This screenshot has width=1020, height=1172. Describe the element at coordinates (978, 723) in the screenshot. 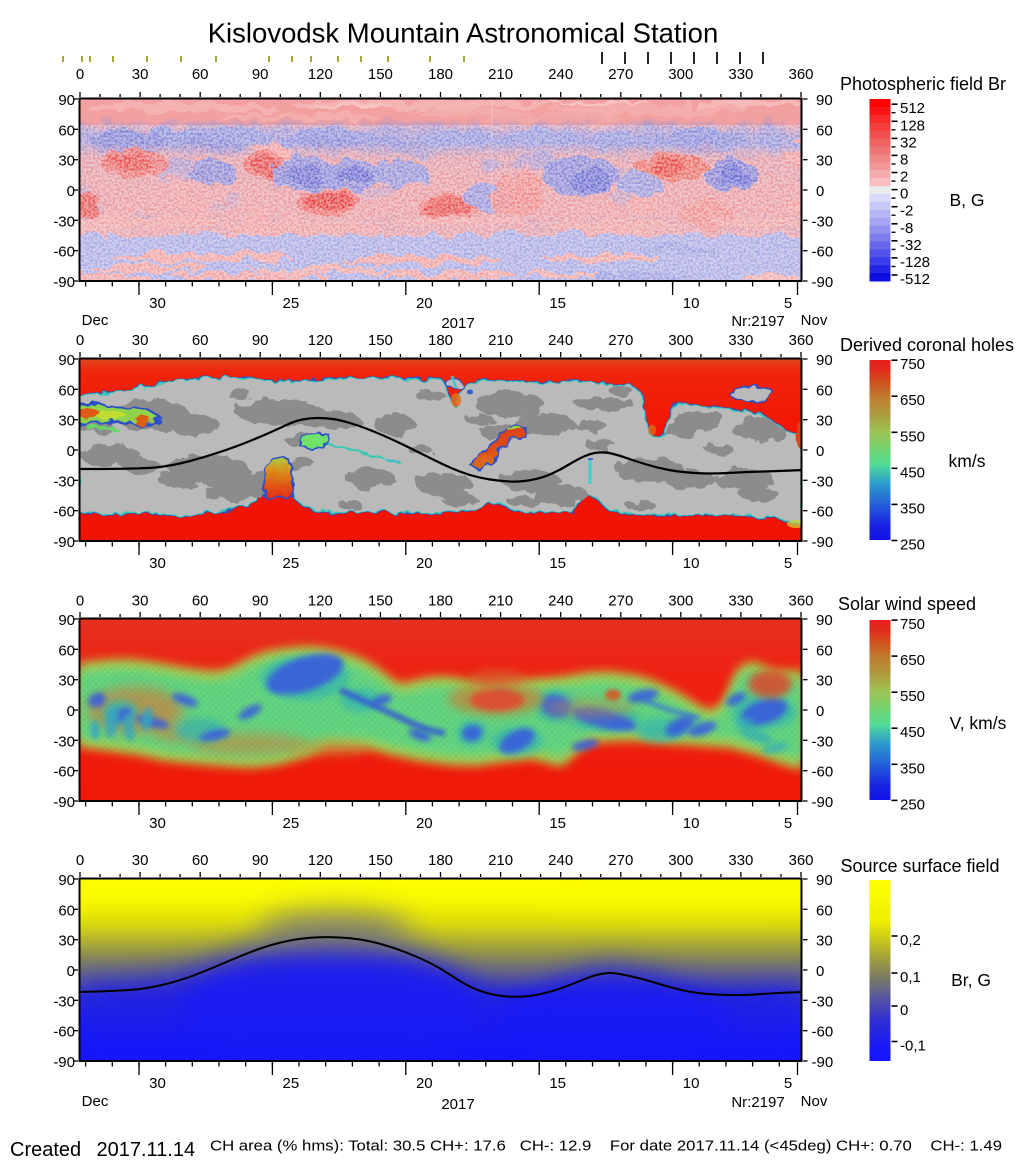

I see `svg-text: V, km/s` at that location.